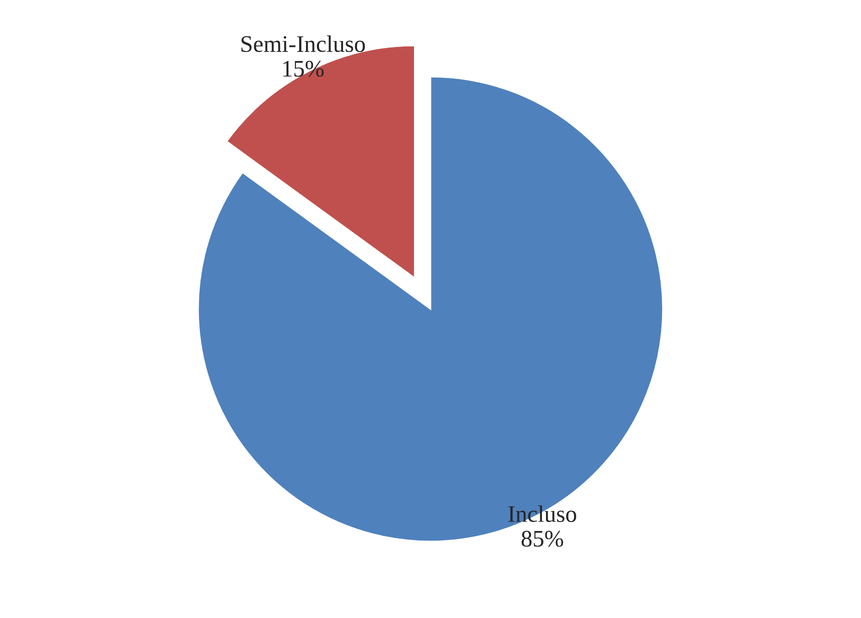  What do you see at coordinates (303, 43) in the screenshot?
I see `slice-label: Semi-Incluso` at bounding box center [303, 43].